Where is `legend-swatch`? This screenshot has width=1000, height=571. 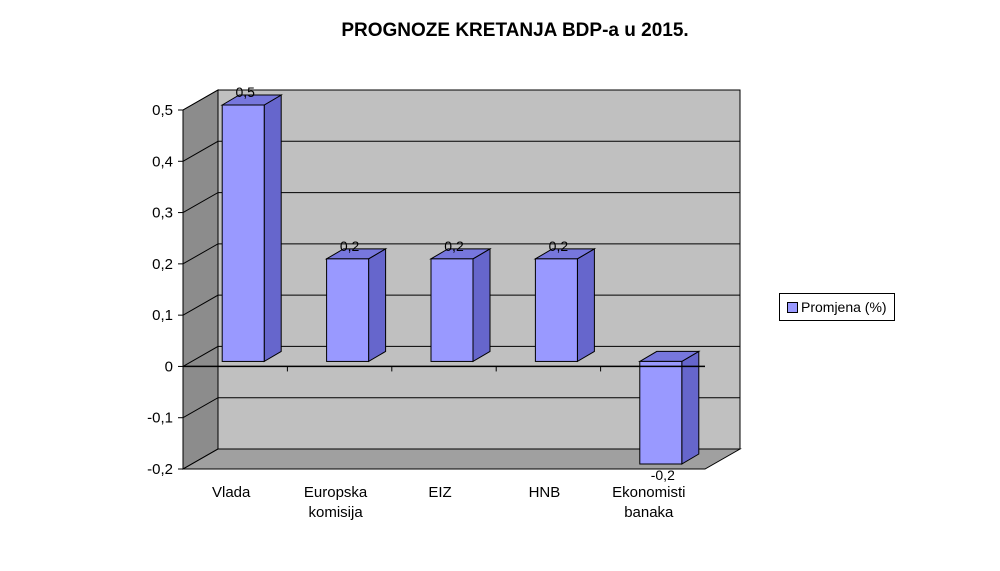 legend-swatch is located at coordinates (792, 307).